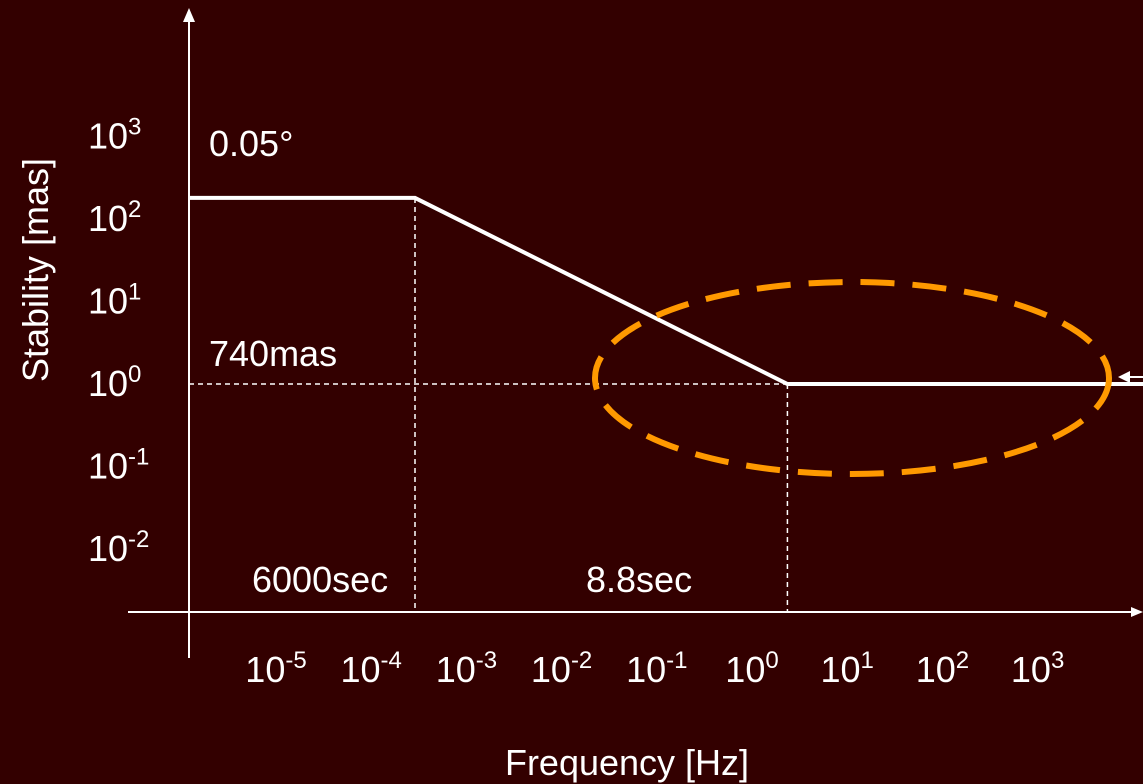  I want to click on x-tick-label-4: 10⁻¹, so click(656, 668).